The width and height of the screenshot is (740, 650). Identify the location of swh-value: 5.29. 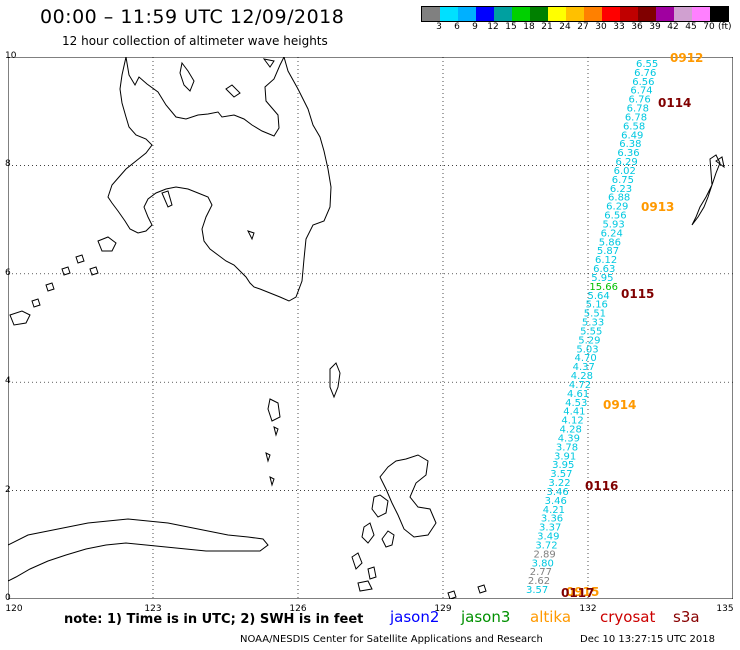
(589, 340).